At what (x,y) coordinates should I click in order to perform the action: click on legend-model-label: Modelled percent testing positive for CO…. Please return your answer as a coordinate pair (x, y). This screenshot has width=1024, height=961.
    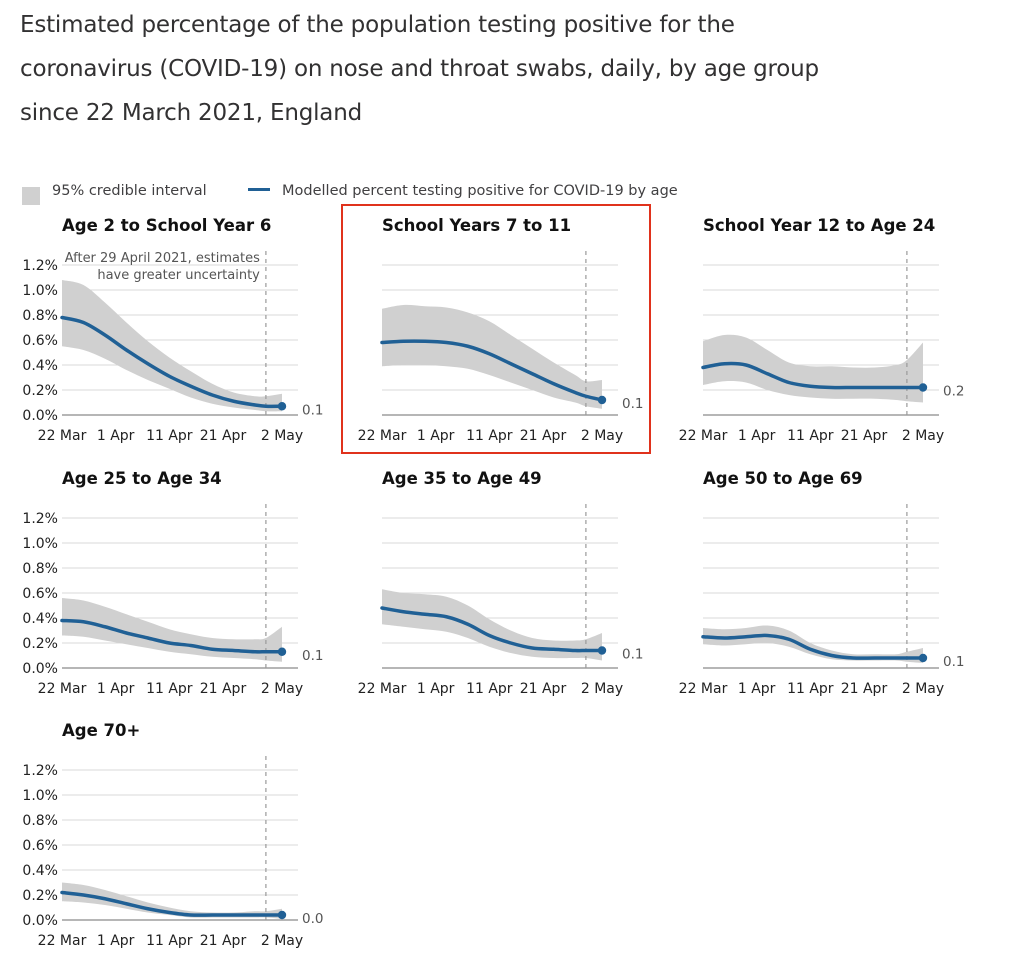
    Looking at the image, I should click on (480, 191).